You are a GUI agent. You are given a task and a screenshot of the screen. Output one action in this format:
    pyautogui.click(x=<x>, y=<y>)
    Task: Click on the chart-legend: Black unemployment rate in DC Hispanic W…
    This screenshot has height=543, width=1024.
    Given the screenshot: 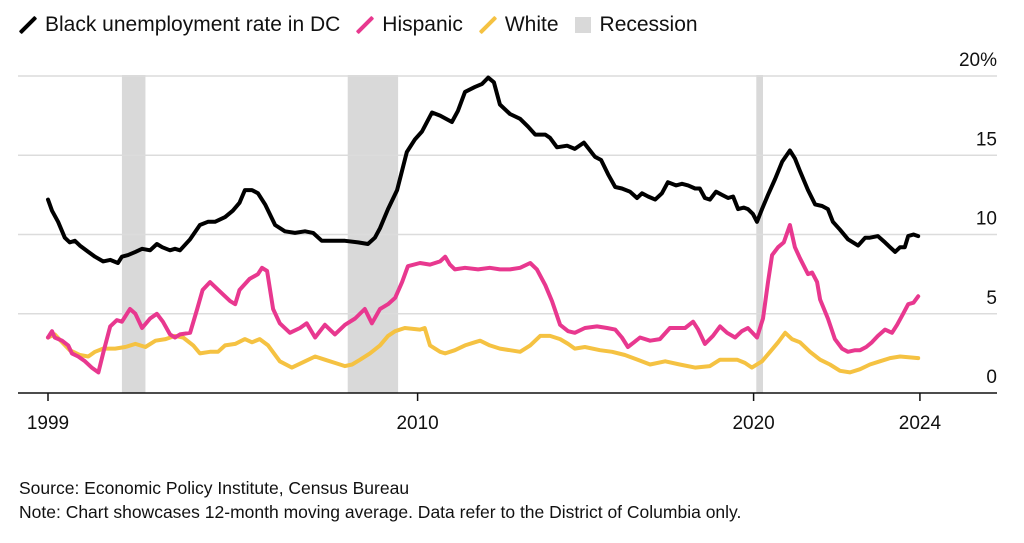 What is the action you would take?
    pyautogui.click(x=366, y=25)
    